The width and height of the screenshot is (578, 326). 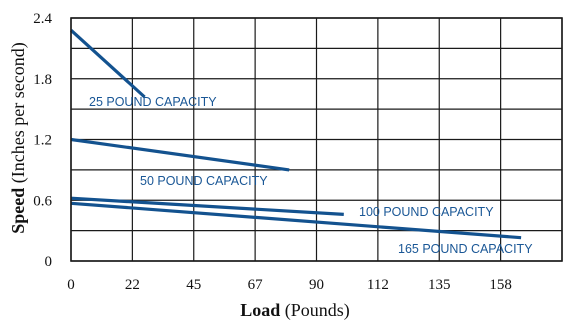 What do you see at coordinates (153, 102) in the screenshot?
I see `series-label-25: 25 POUND CAPACITY` at bounding box center [153, 102].